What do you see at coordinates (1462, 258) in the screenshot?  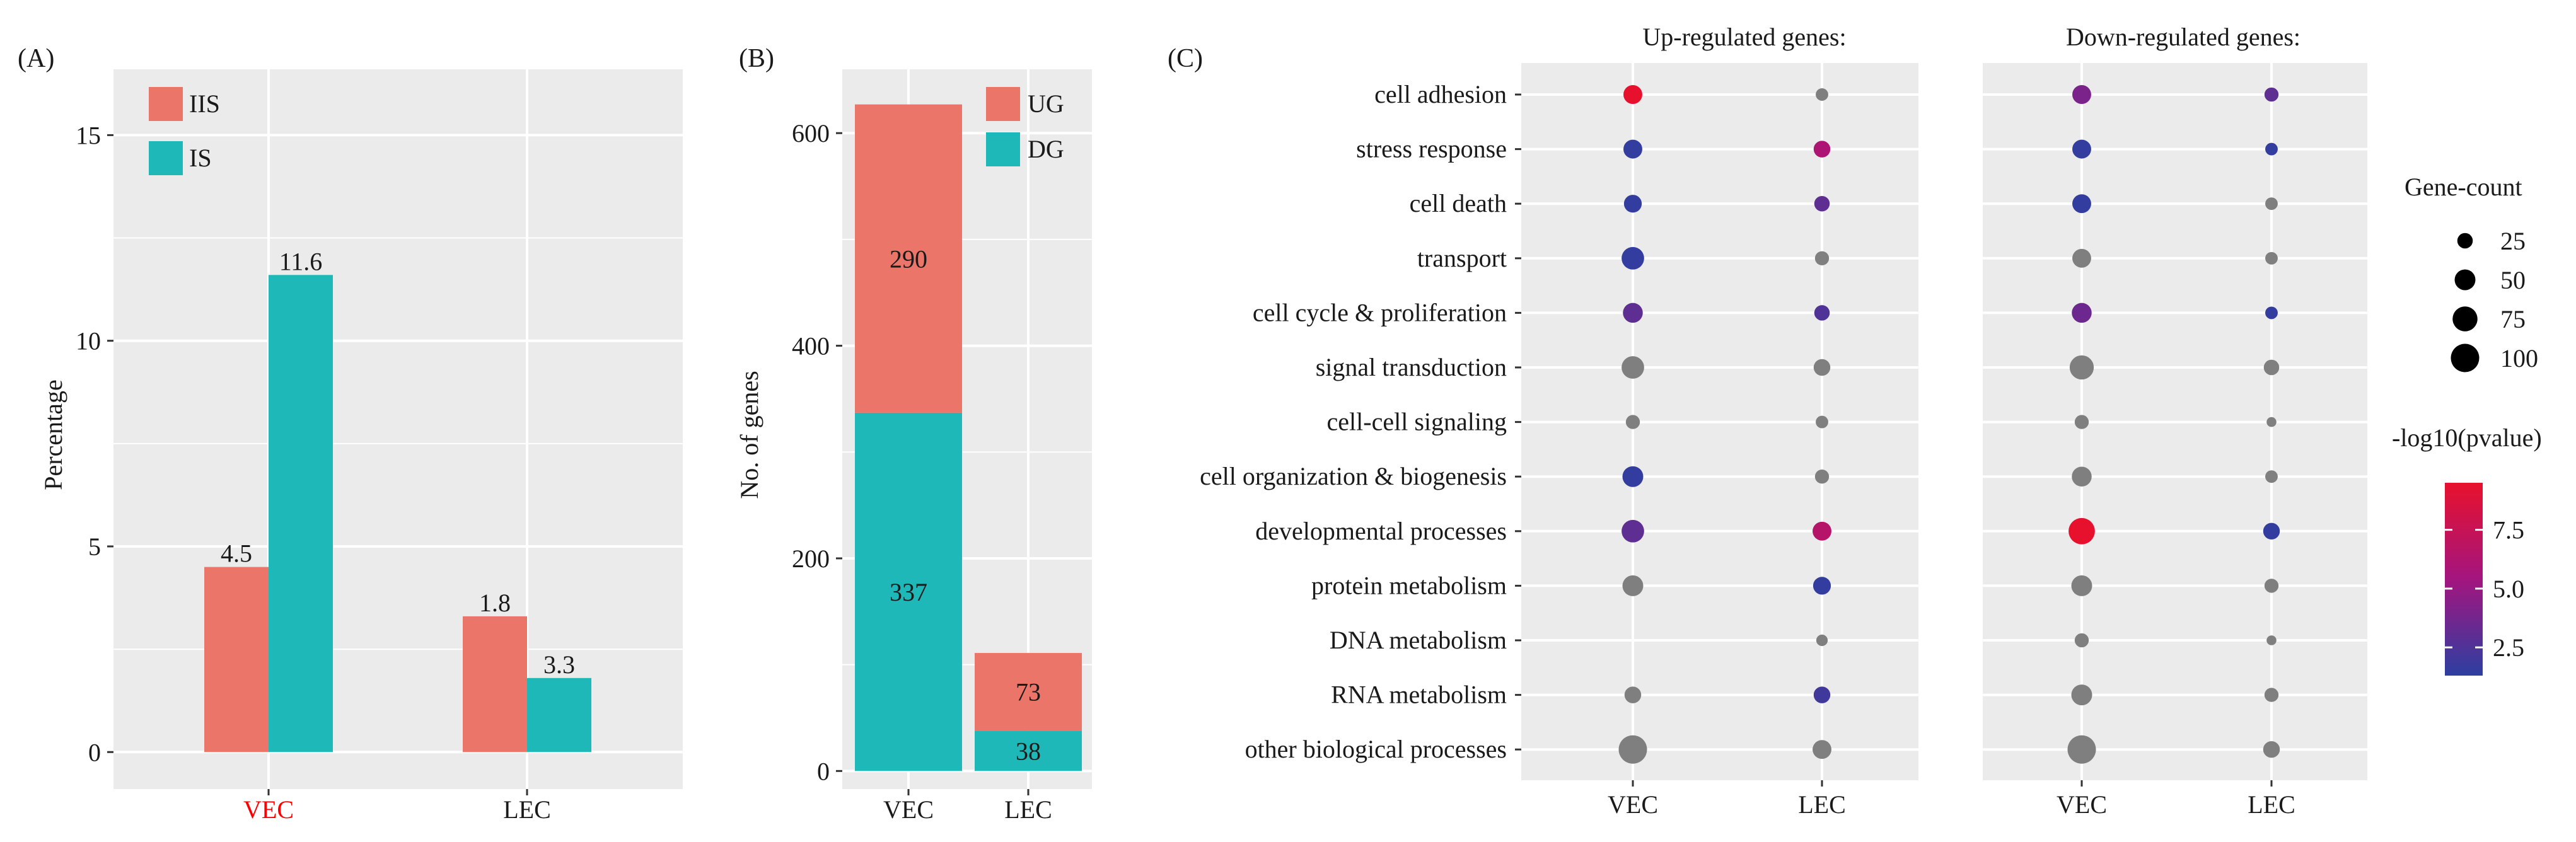 I see `category-label: transport` at bounding box center [1462, 258].